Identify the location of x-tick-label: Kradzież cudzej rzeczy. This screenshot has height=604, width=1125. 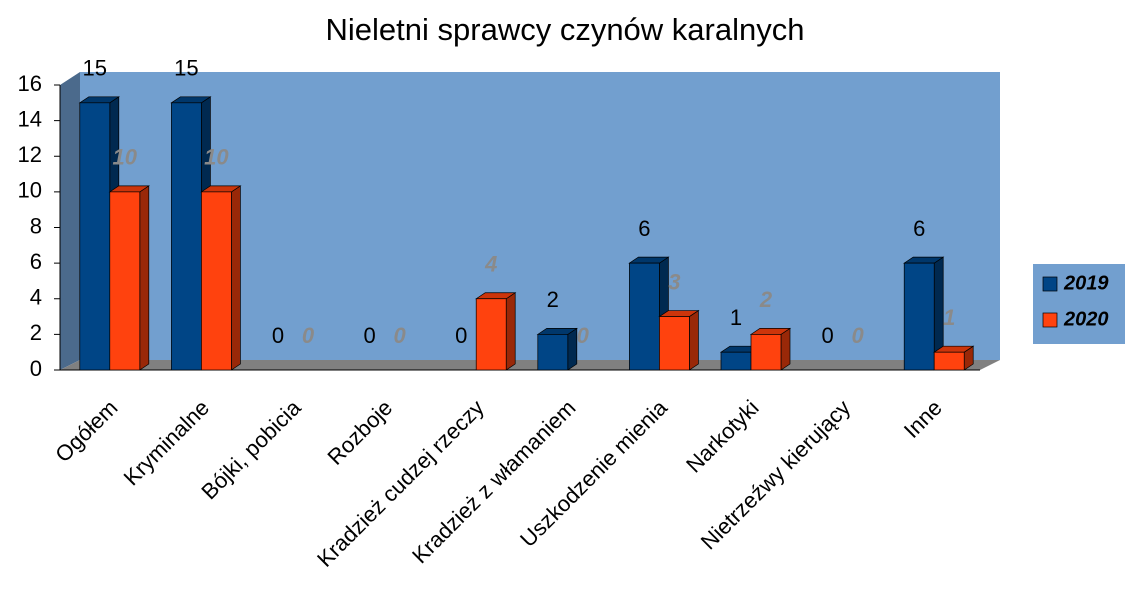
(400, 483).